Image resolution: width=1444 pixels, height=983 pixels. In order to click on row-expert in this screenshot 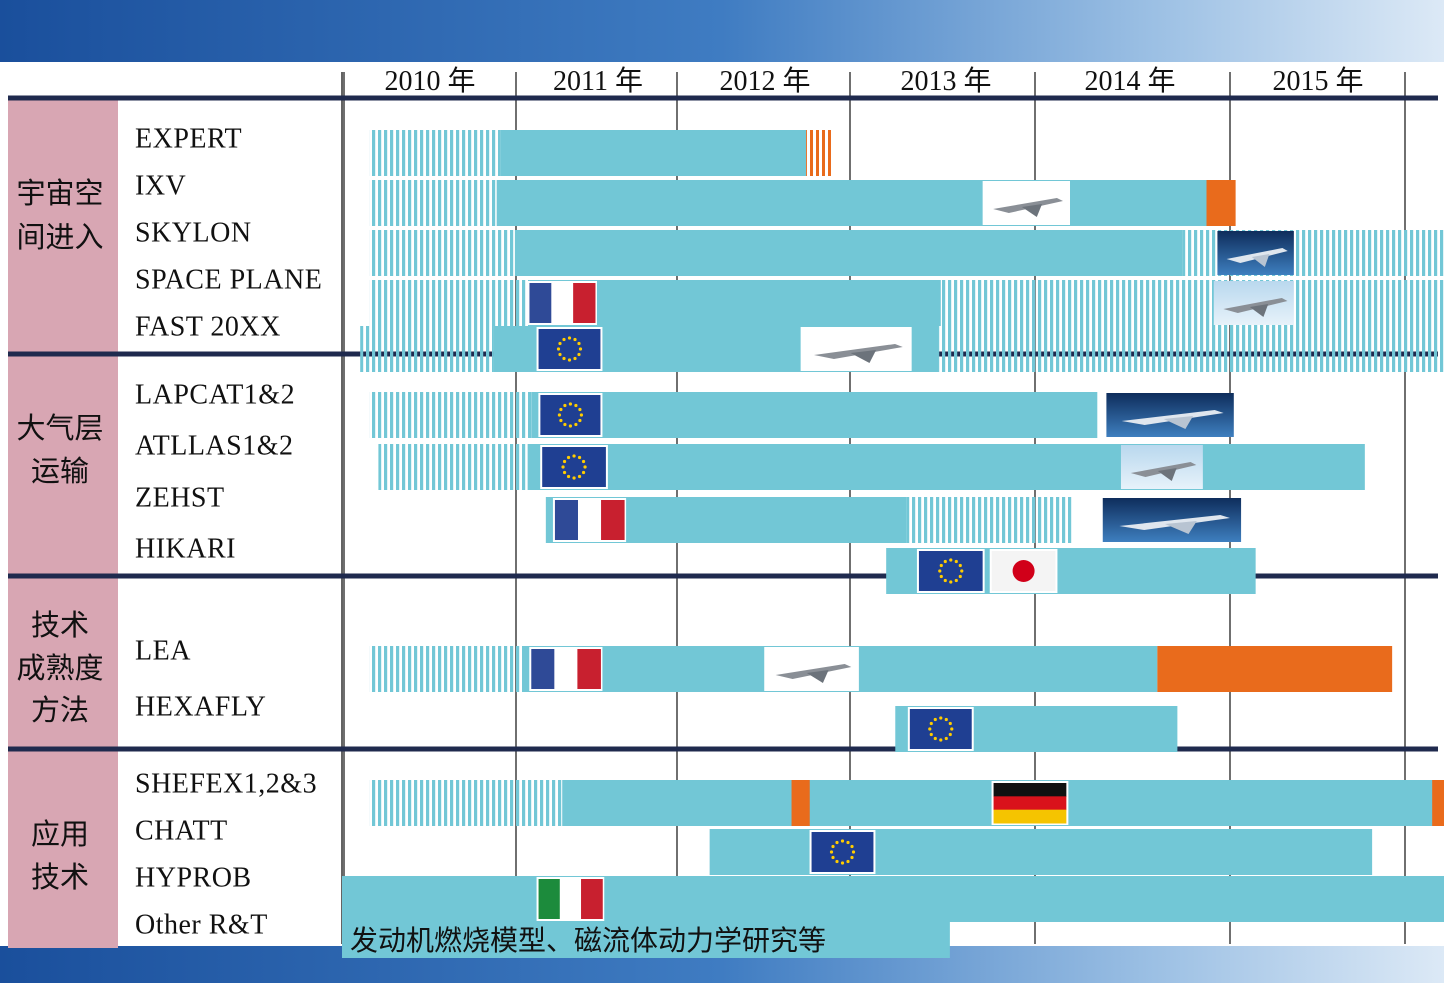, I will do `click(601, 153)`.